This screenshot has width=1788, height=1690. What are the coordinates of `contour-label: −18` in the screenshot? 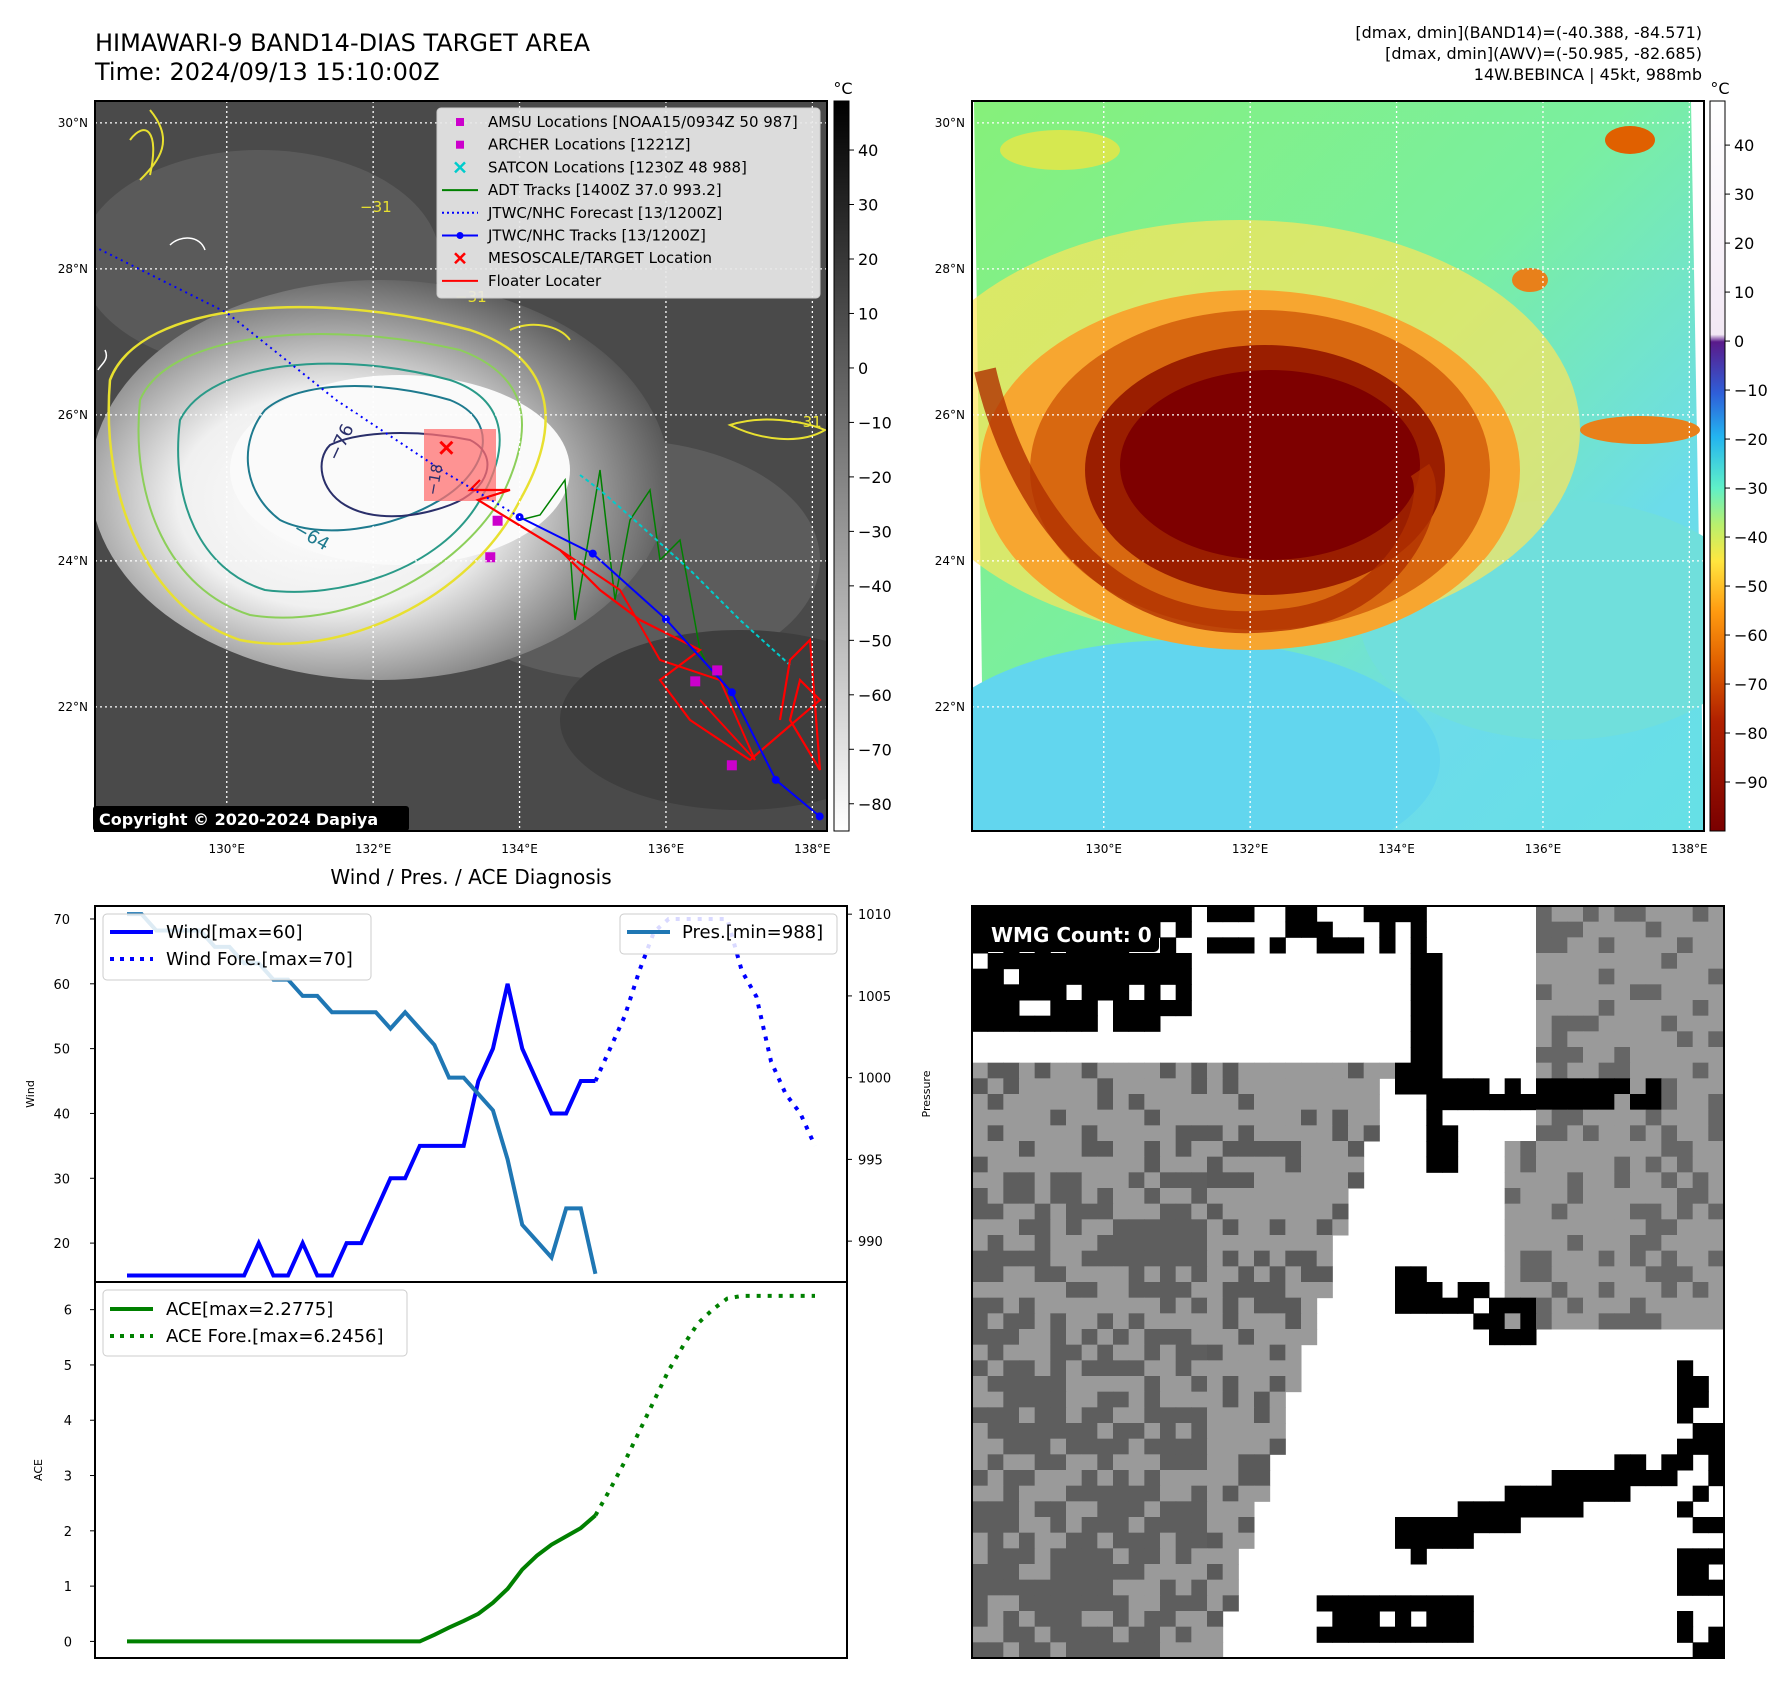 It's located at (434, 479).